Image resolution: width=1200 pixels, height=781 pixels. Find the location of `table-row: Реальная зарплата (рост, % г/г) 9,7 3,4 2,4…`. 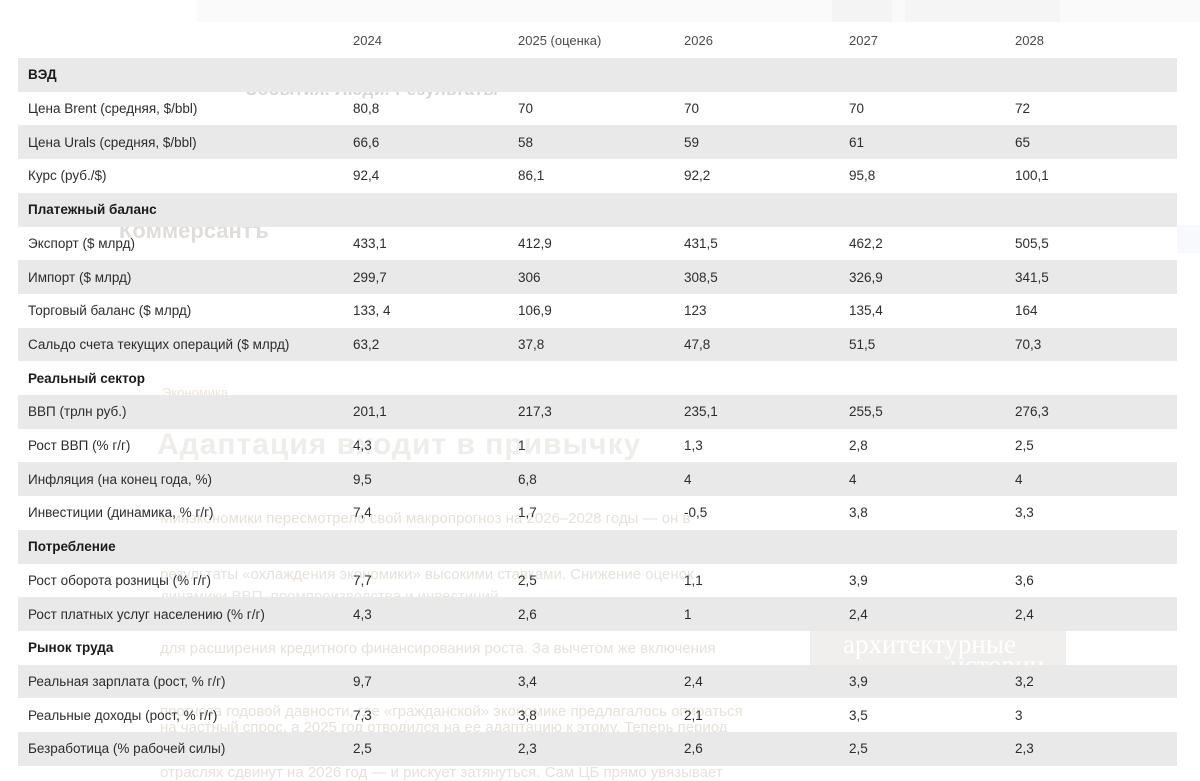

table-row: Реальная зарплата (рост, % г/г) 9,7 3,4 2,4… is located at coordinates (597, 681).